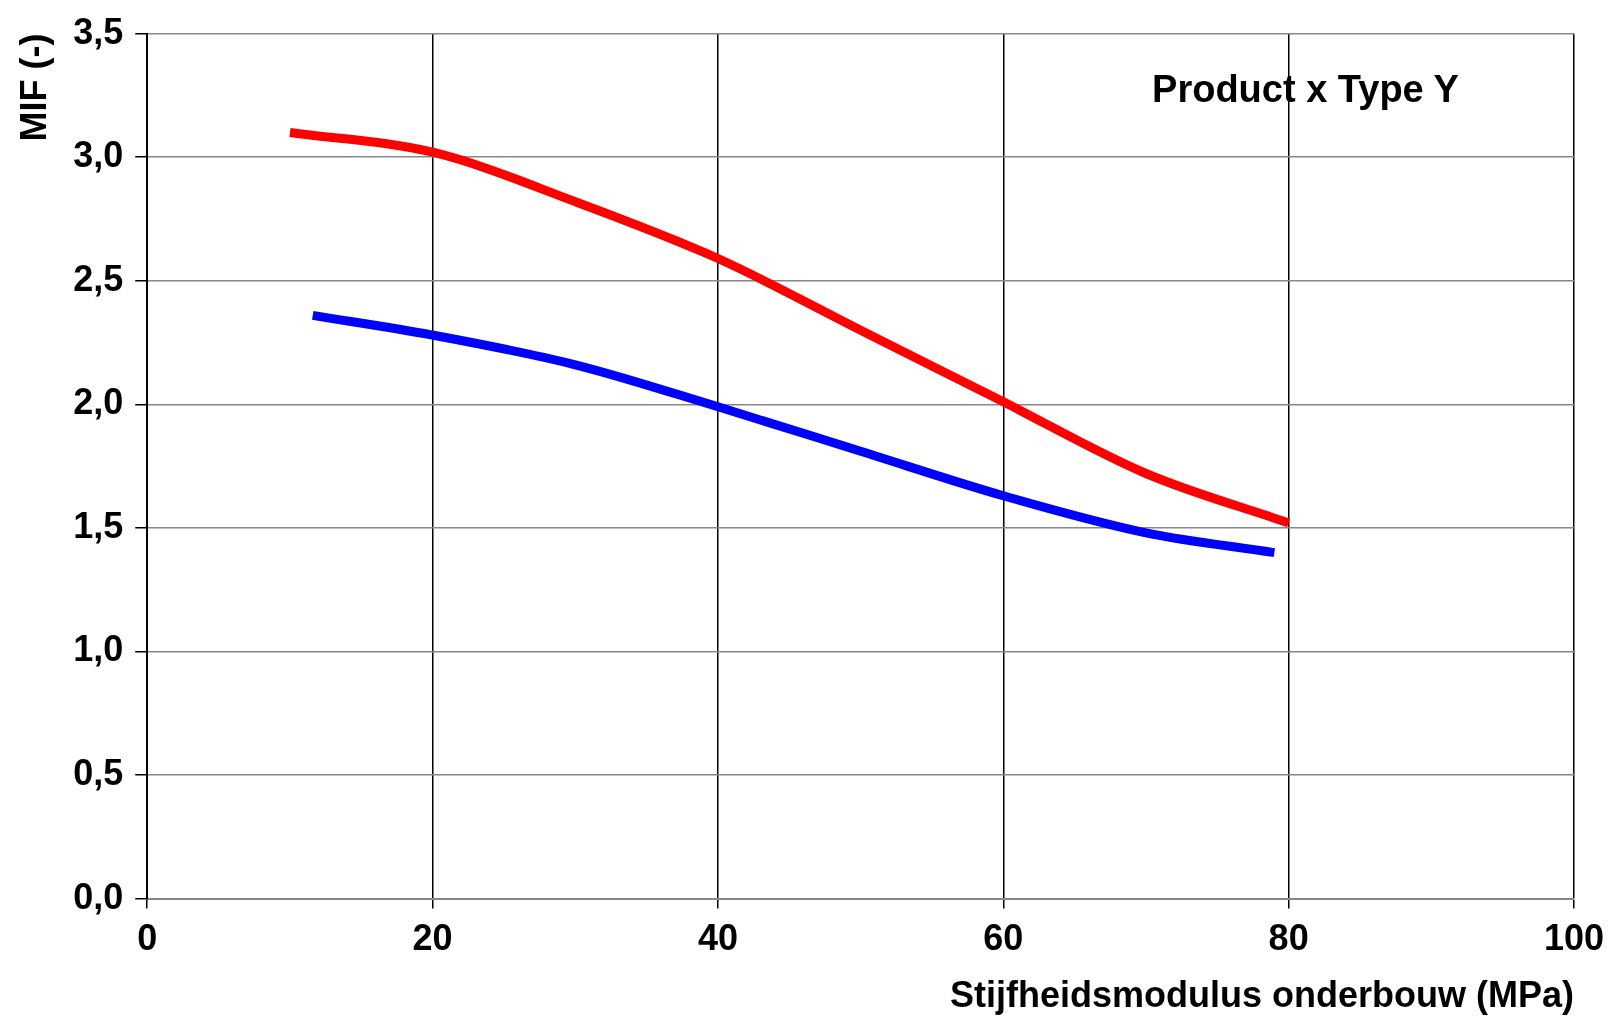 This screenshot has width=1614, height=1028. Describe the element at coordinates (98, 772) in the screenshot. I see `y-tick-label: 0,5` at that location.